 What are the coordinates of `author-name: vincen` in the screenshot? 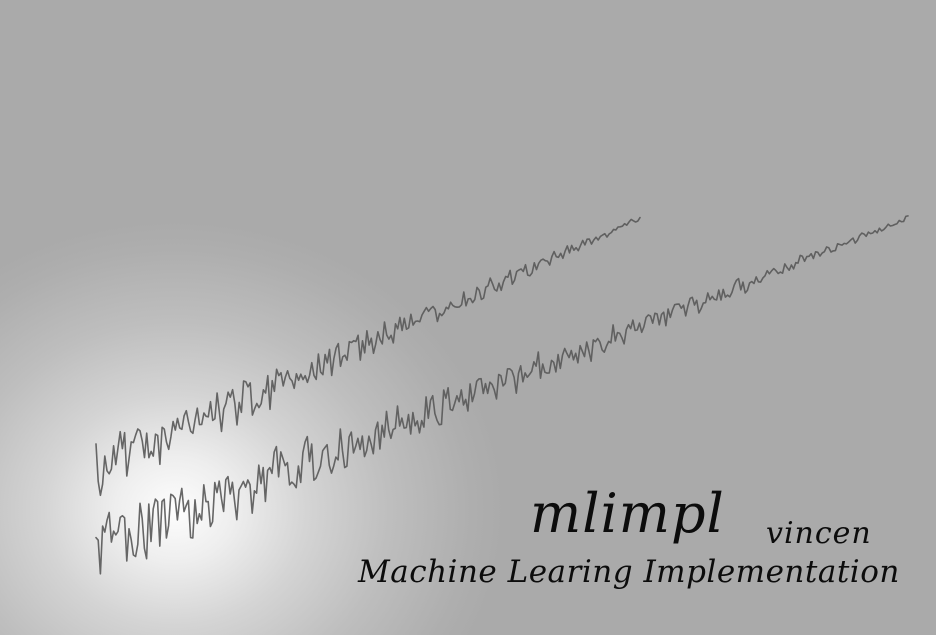 It's located at (819, 533).